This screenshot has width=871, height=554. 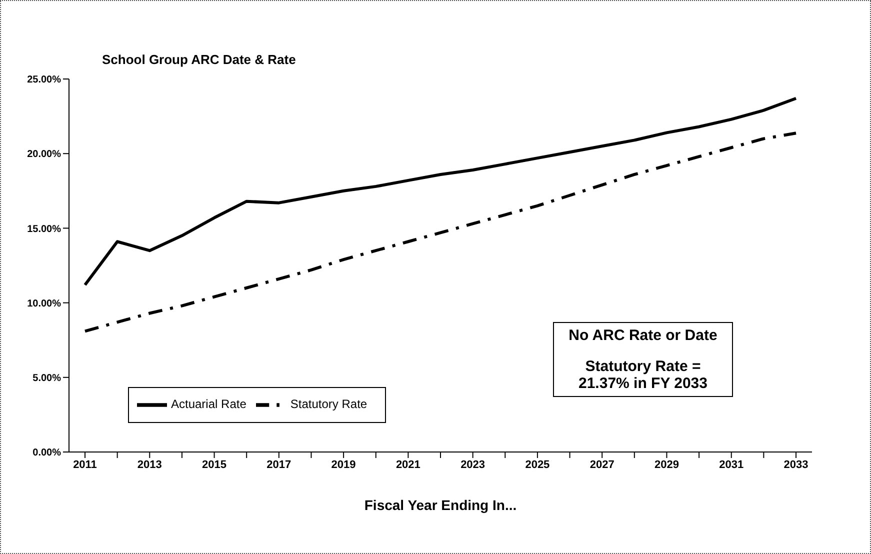 What do you see at coordinates (731, 464) in the screenshot?
I see `x-tick-label: 2031` at bounding box center [731, 464].